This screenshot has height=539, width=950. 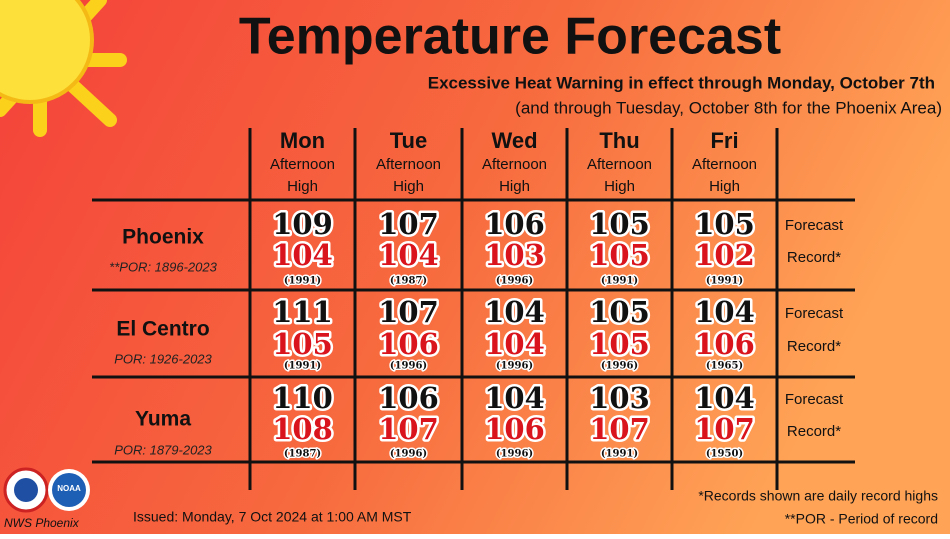 I want to click on record-high: 103, so click(x=514, y=255).